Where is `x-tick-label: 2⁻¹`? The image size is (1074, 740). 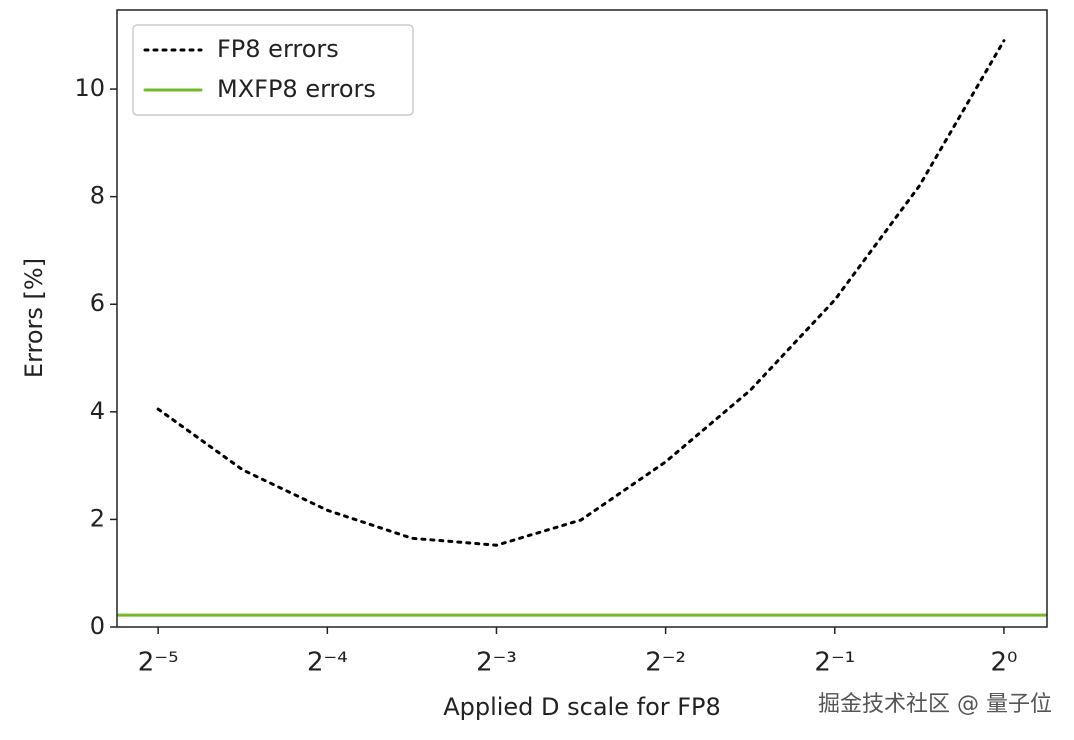
x-tick-label: 2⁻¹ is located at coordinates (834, 663).